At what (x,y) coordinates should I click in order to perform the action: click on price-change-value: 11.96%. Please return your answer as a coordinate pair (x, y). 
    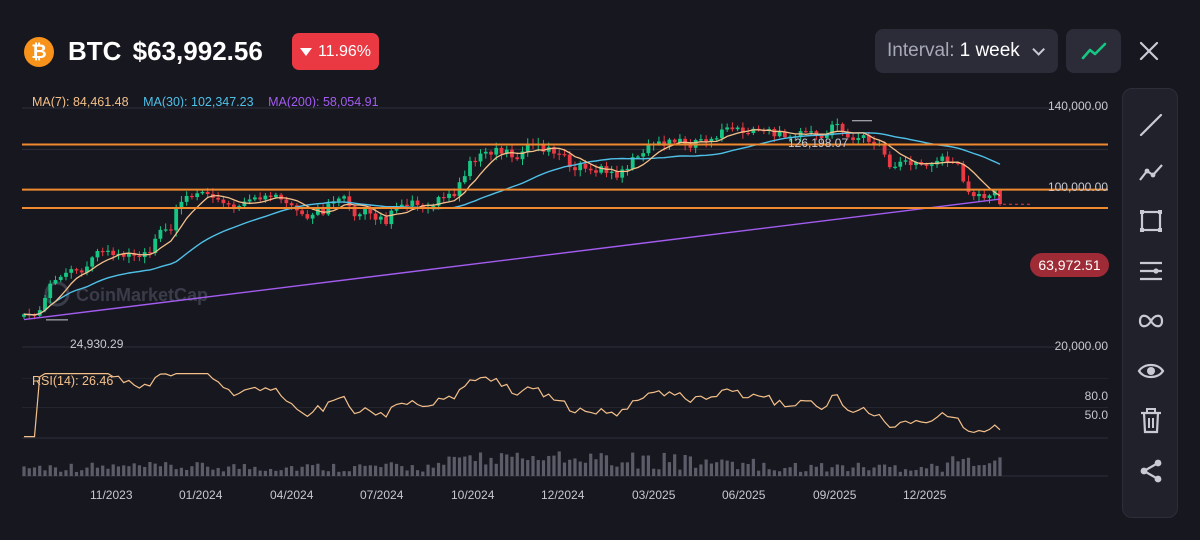
    Looking at the image, I should click on (344, 51).